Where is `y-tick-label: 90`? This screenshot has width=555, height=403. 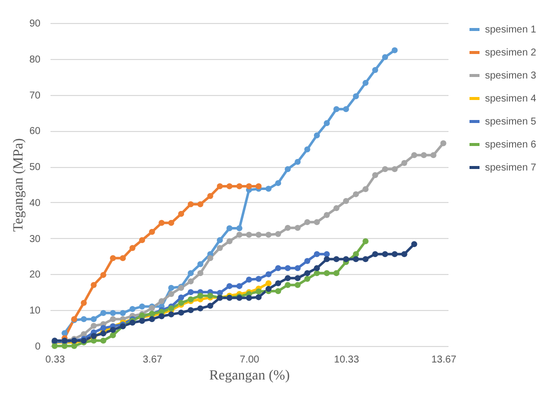
y-tick-label: 90 is located at coordinates (35, 24).